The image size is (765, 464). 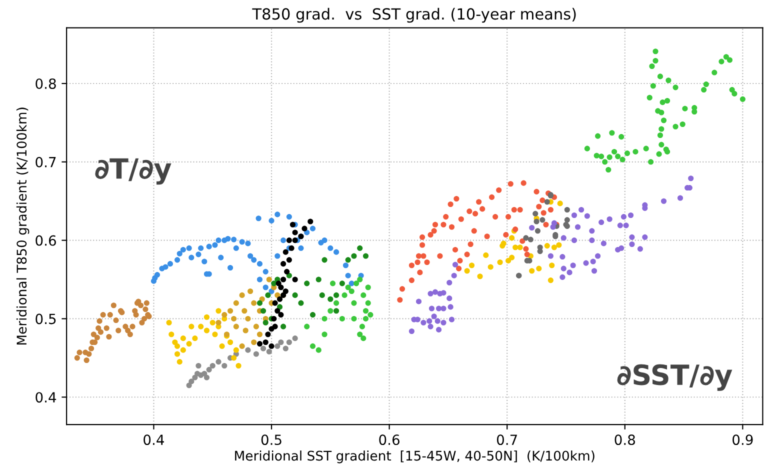 What do you see at coordinates (414, 457) in the screenshot?
I see `x-axis-title: Meridional SST gradient [15-45W, 40-50N] (K/100km)` at bounding box center [414, 457].